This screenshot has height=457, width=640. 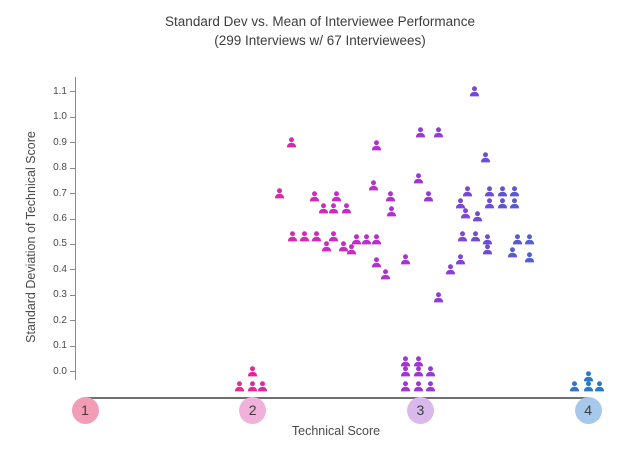 What do you see at coordinates (337, 398) in the screenshot?
I see `x-axis-line` at bounding box center [337, 398].